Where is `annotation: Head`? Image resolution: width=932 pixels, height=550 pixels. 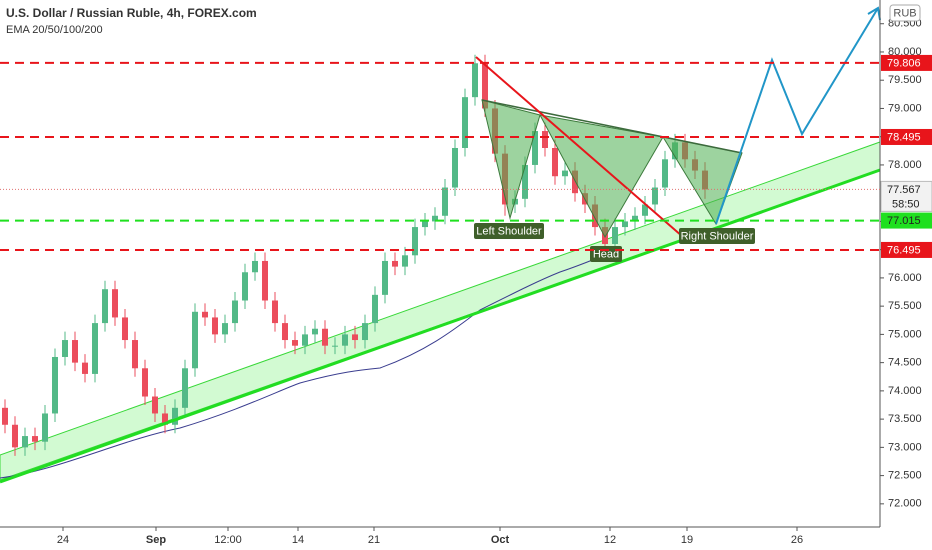 annotation: Head is located at coordinates (606, 254).